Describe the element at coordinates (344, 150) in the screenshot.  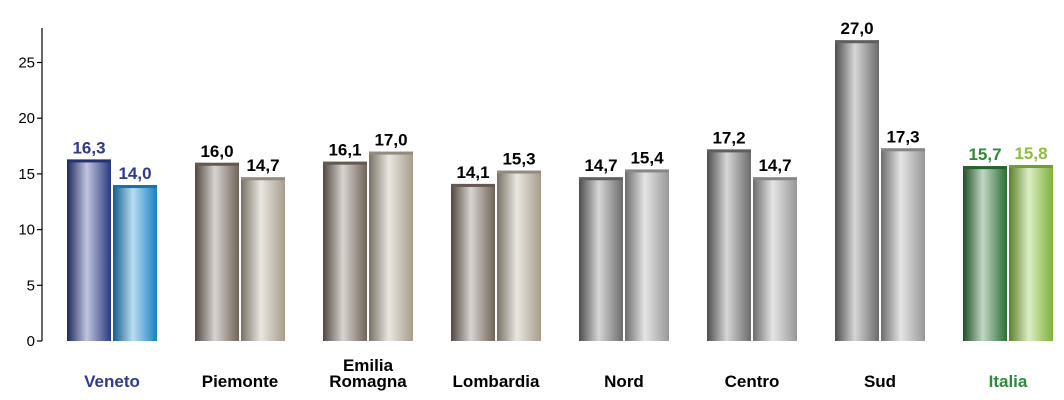
I see `data-label: 16,1` at that location.